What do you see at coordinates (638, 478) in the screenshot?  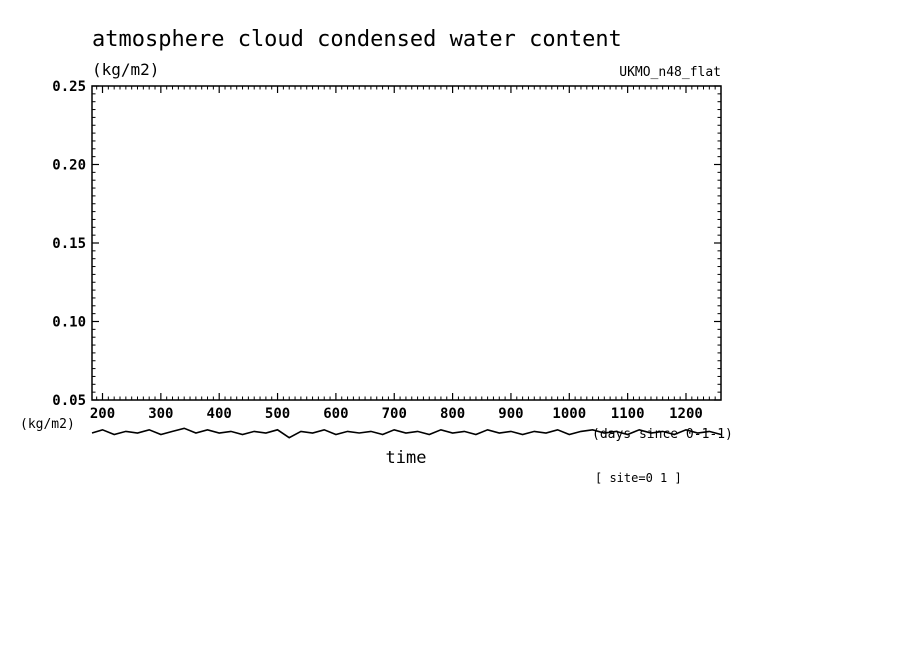 I see `site-label: [ site=0 1 ]` at bounding box center [638, 478].